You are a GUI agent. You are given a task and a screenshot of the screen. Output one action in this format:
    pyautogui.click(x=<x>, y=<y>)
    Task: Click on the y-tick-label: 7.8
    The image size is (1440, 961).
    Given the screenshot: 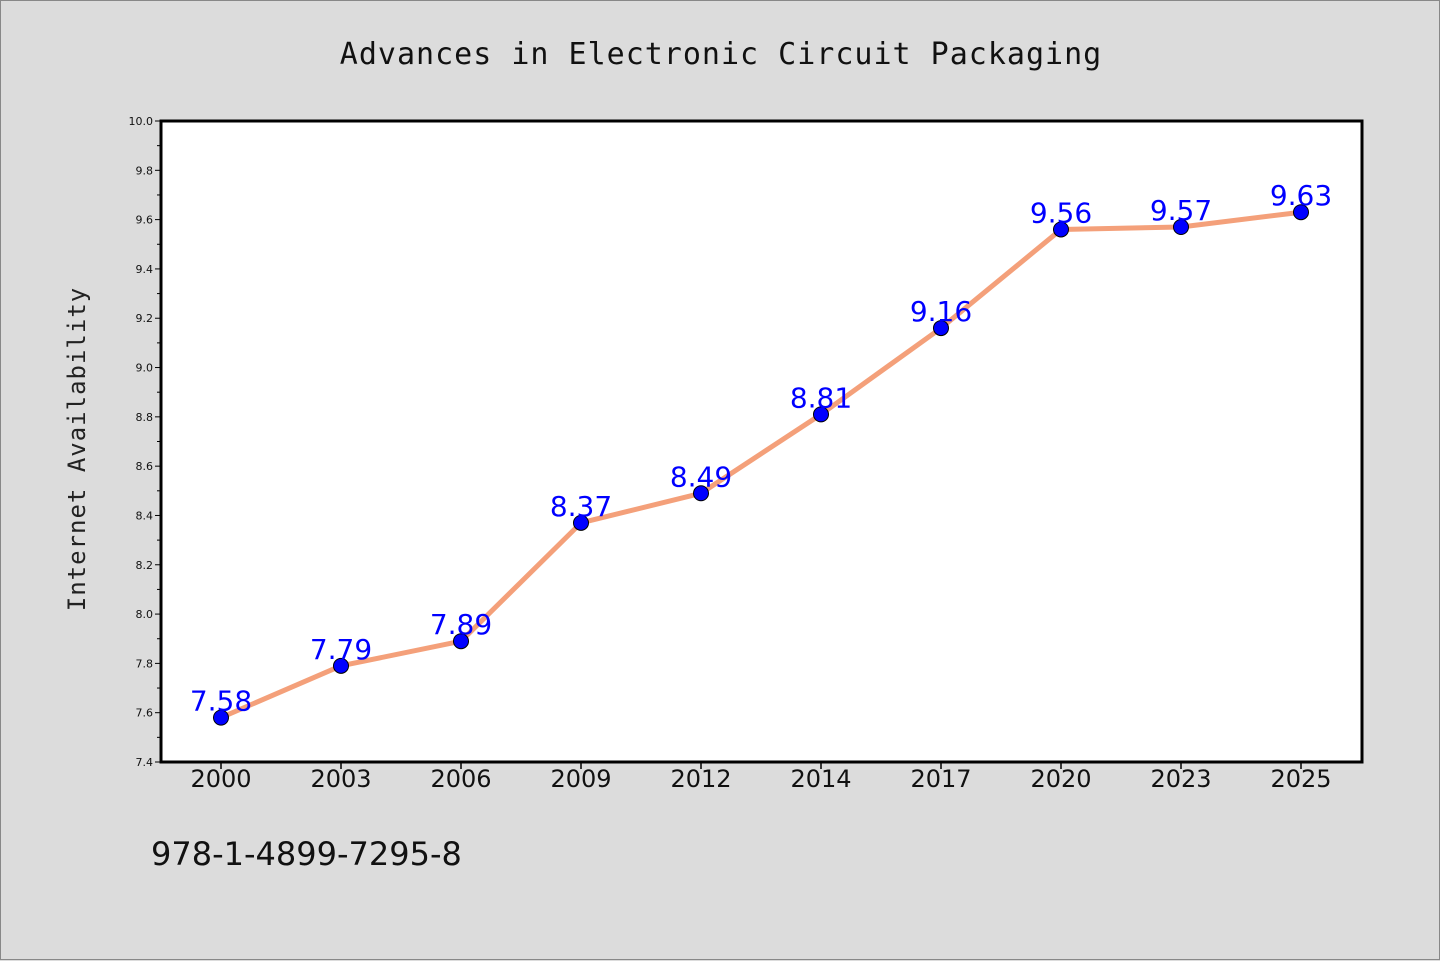 What is the action you would take?
    pyautogui.click(x=145, y=663)
    